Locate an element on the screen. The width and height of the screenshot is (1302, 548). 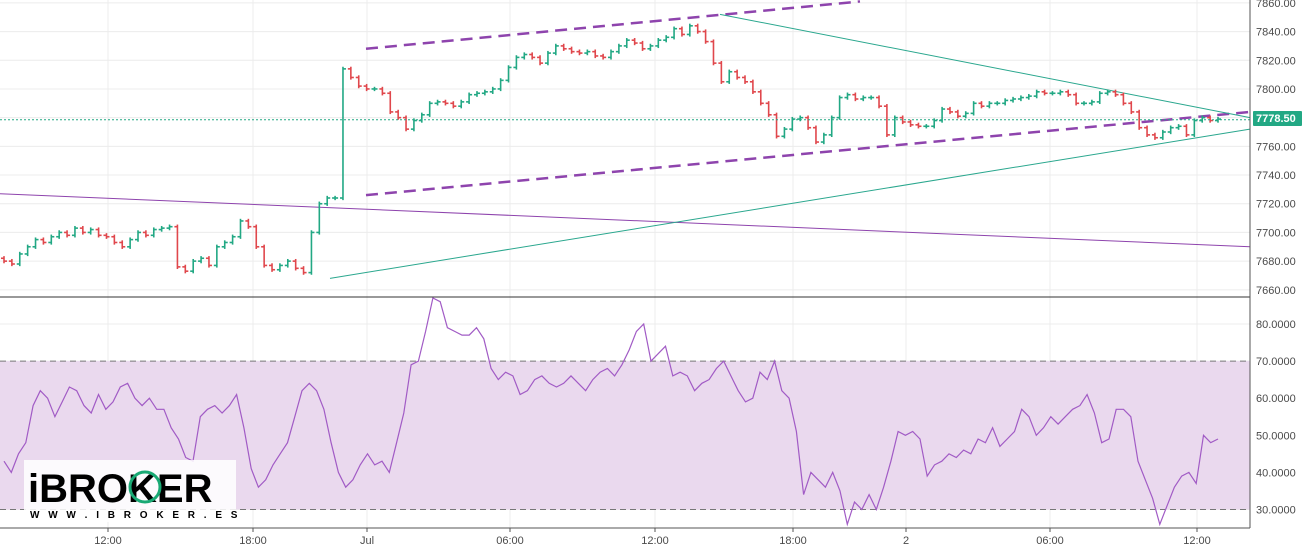
time-axis: 12:00 18:00 Jul 06:00 12:00 18:00 2 06:00 12:00 is located at coordinates (652, 537).